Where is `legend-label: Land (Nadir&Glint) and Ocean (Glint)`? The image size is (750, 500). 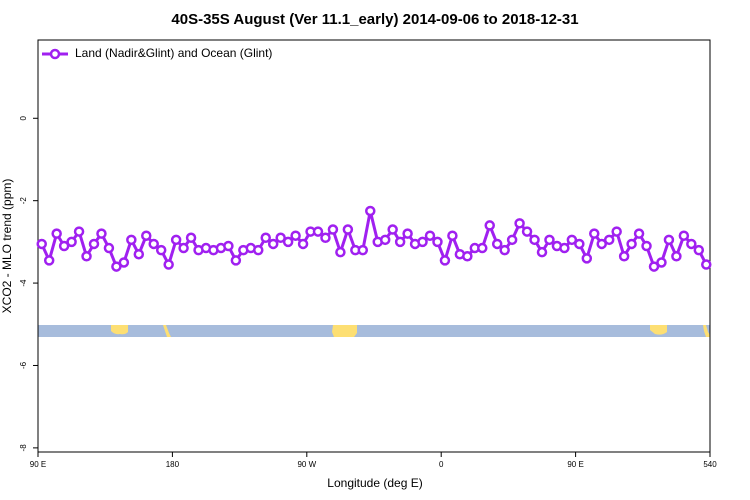 legend-label: Land (Nadir&Glint) and Ocean (Glint) is located at coordinates (173, 53).